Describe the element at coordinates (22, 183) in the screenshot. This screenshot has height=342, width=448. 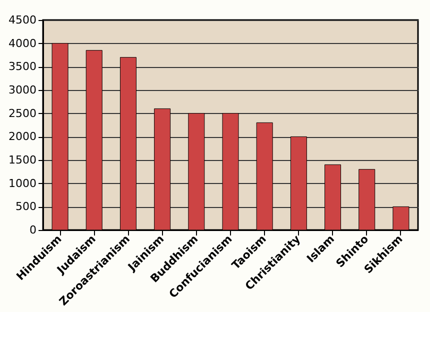
I see `y-tick-label: 1000` at that location.